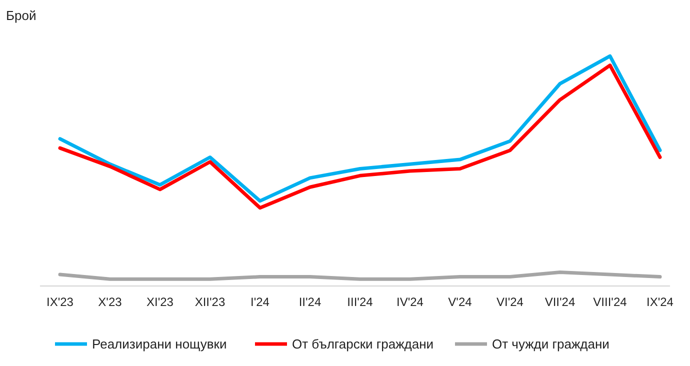  I want to click on legend-label: От чужди граждани, so click(551, 344).